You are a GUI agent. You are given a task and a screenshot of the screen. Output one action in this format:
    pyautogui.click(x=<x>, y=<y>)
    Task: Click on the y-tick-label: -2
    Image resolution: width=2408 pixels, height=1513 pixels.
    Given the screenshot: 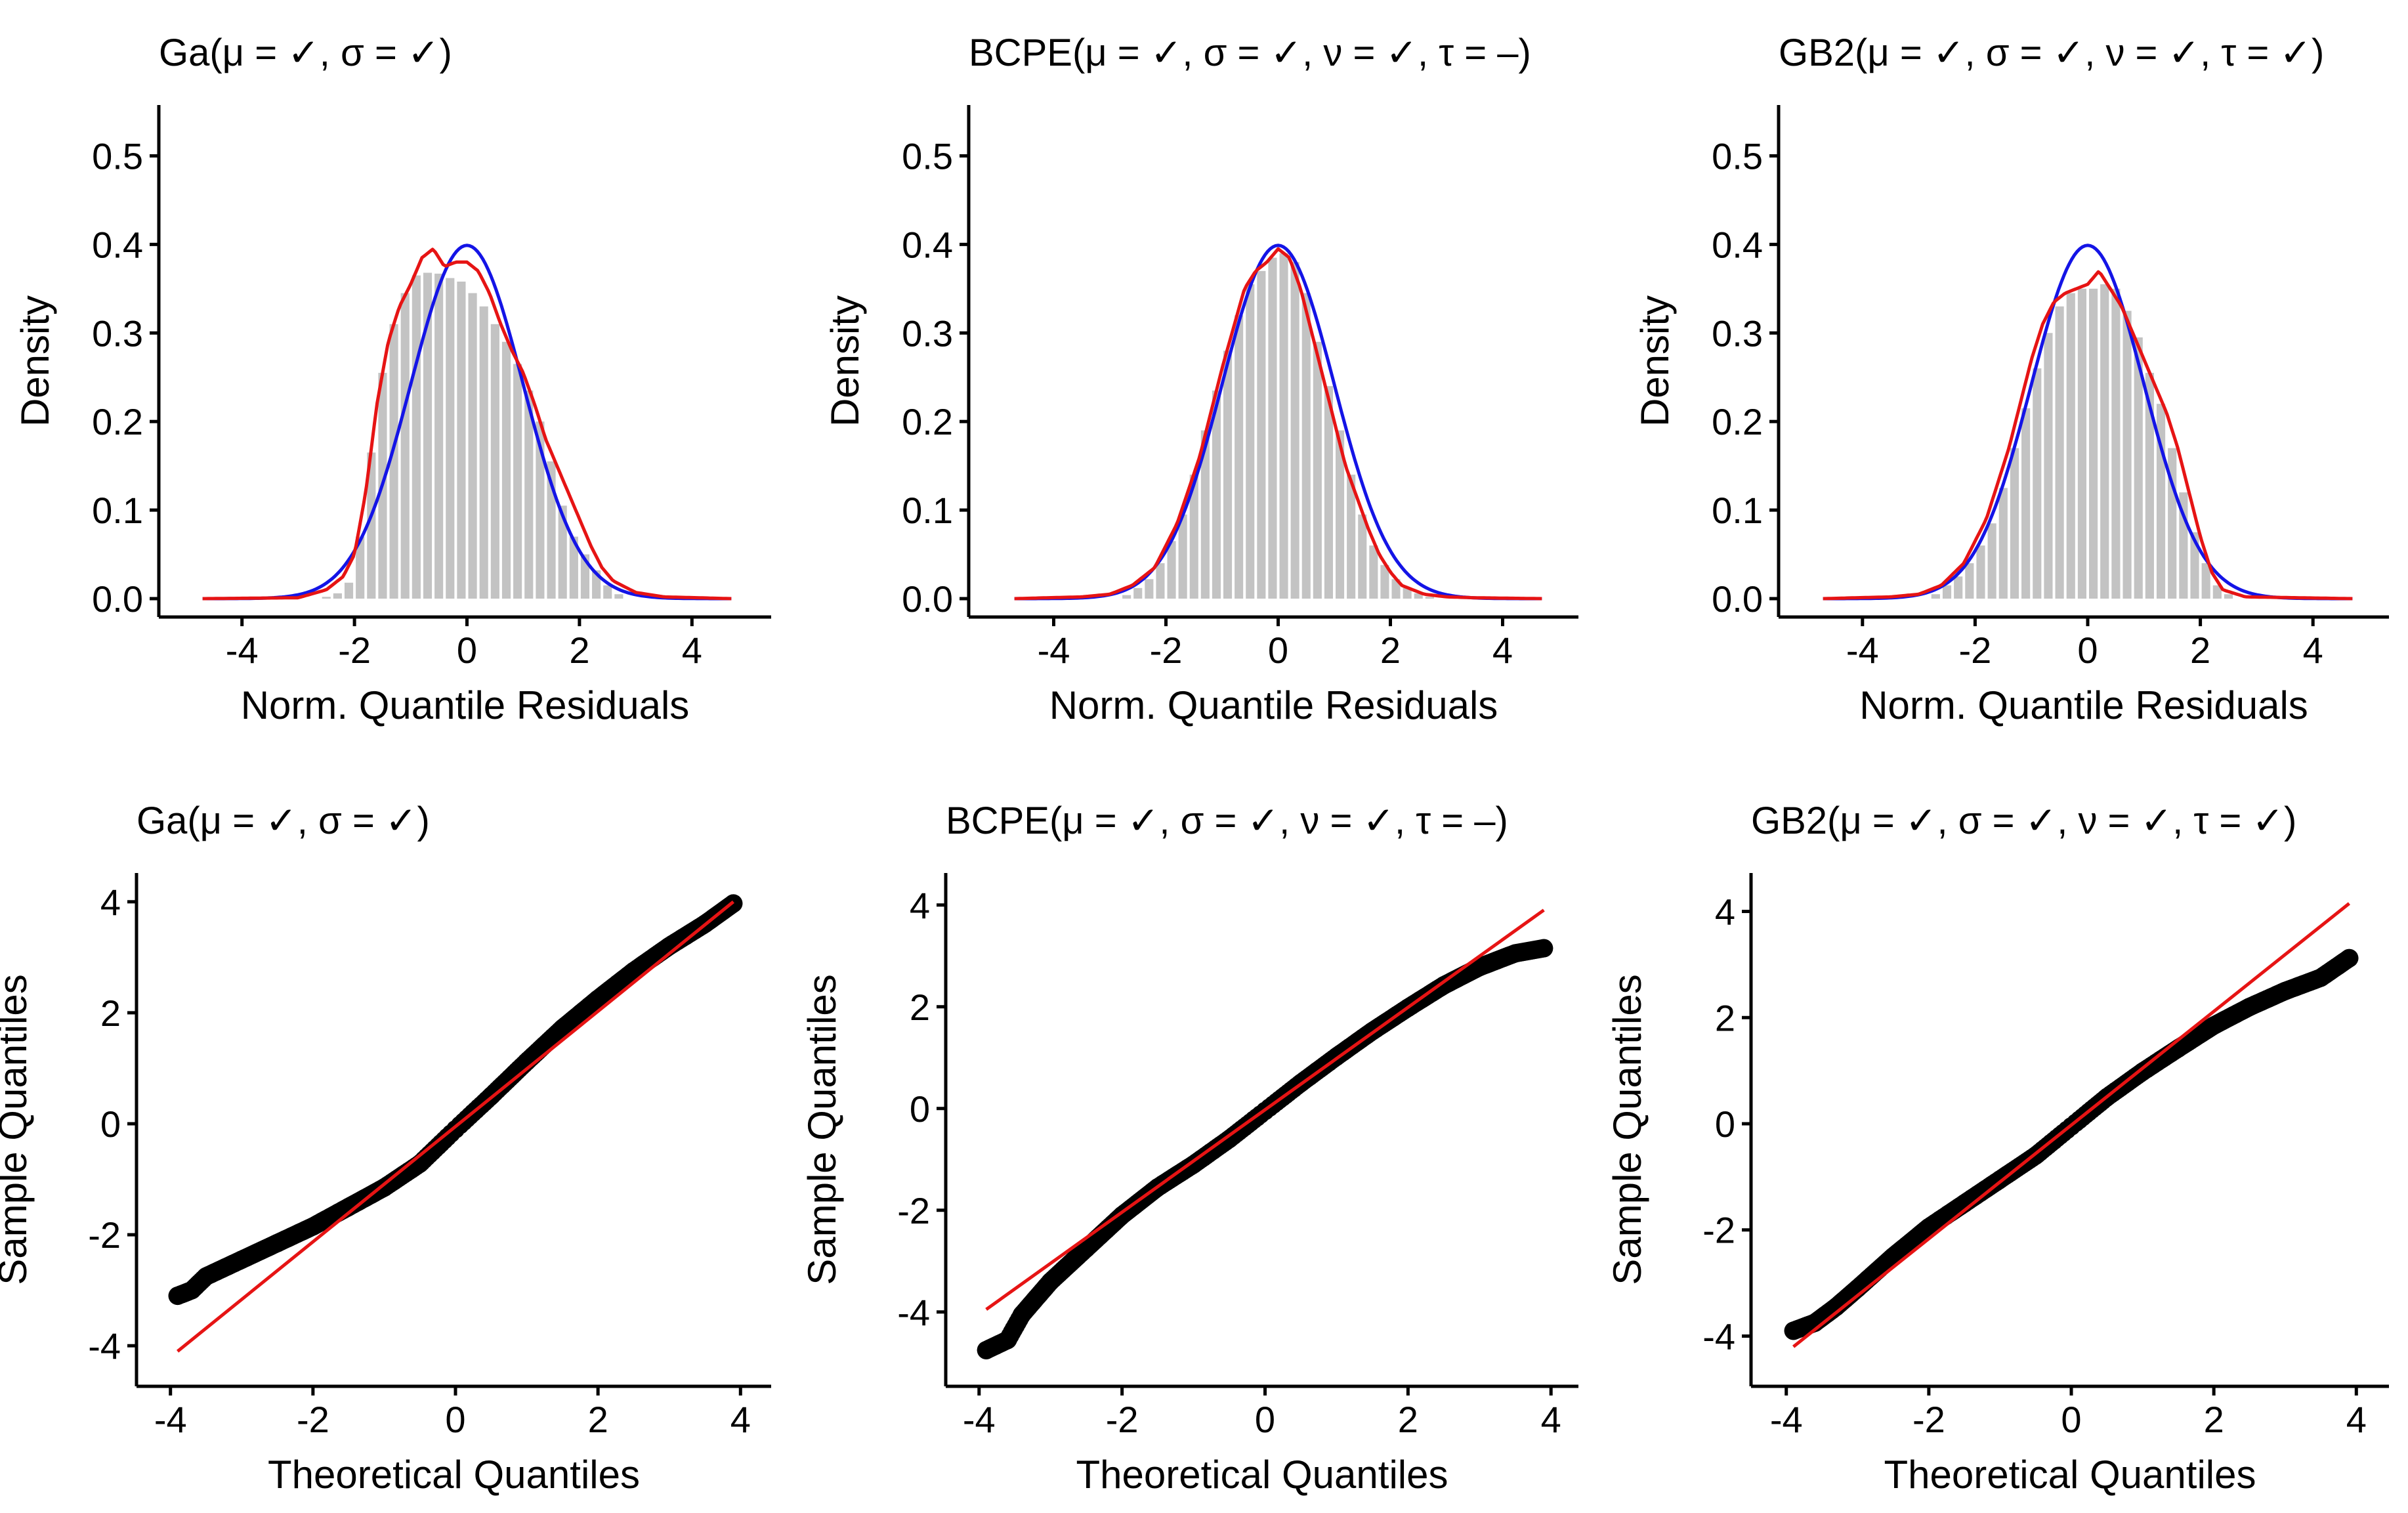 What is the action you would take?
    pyautogui.click(x=1718, y=1230)
    